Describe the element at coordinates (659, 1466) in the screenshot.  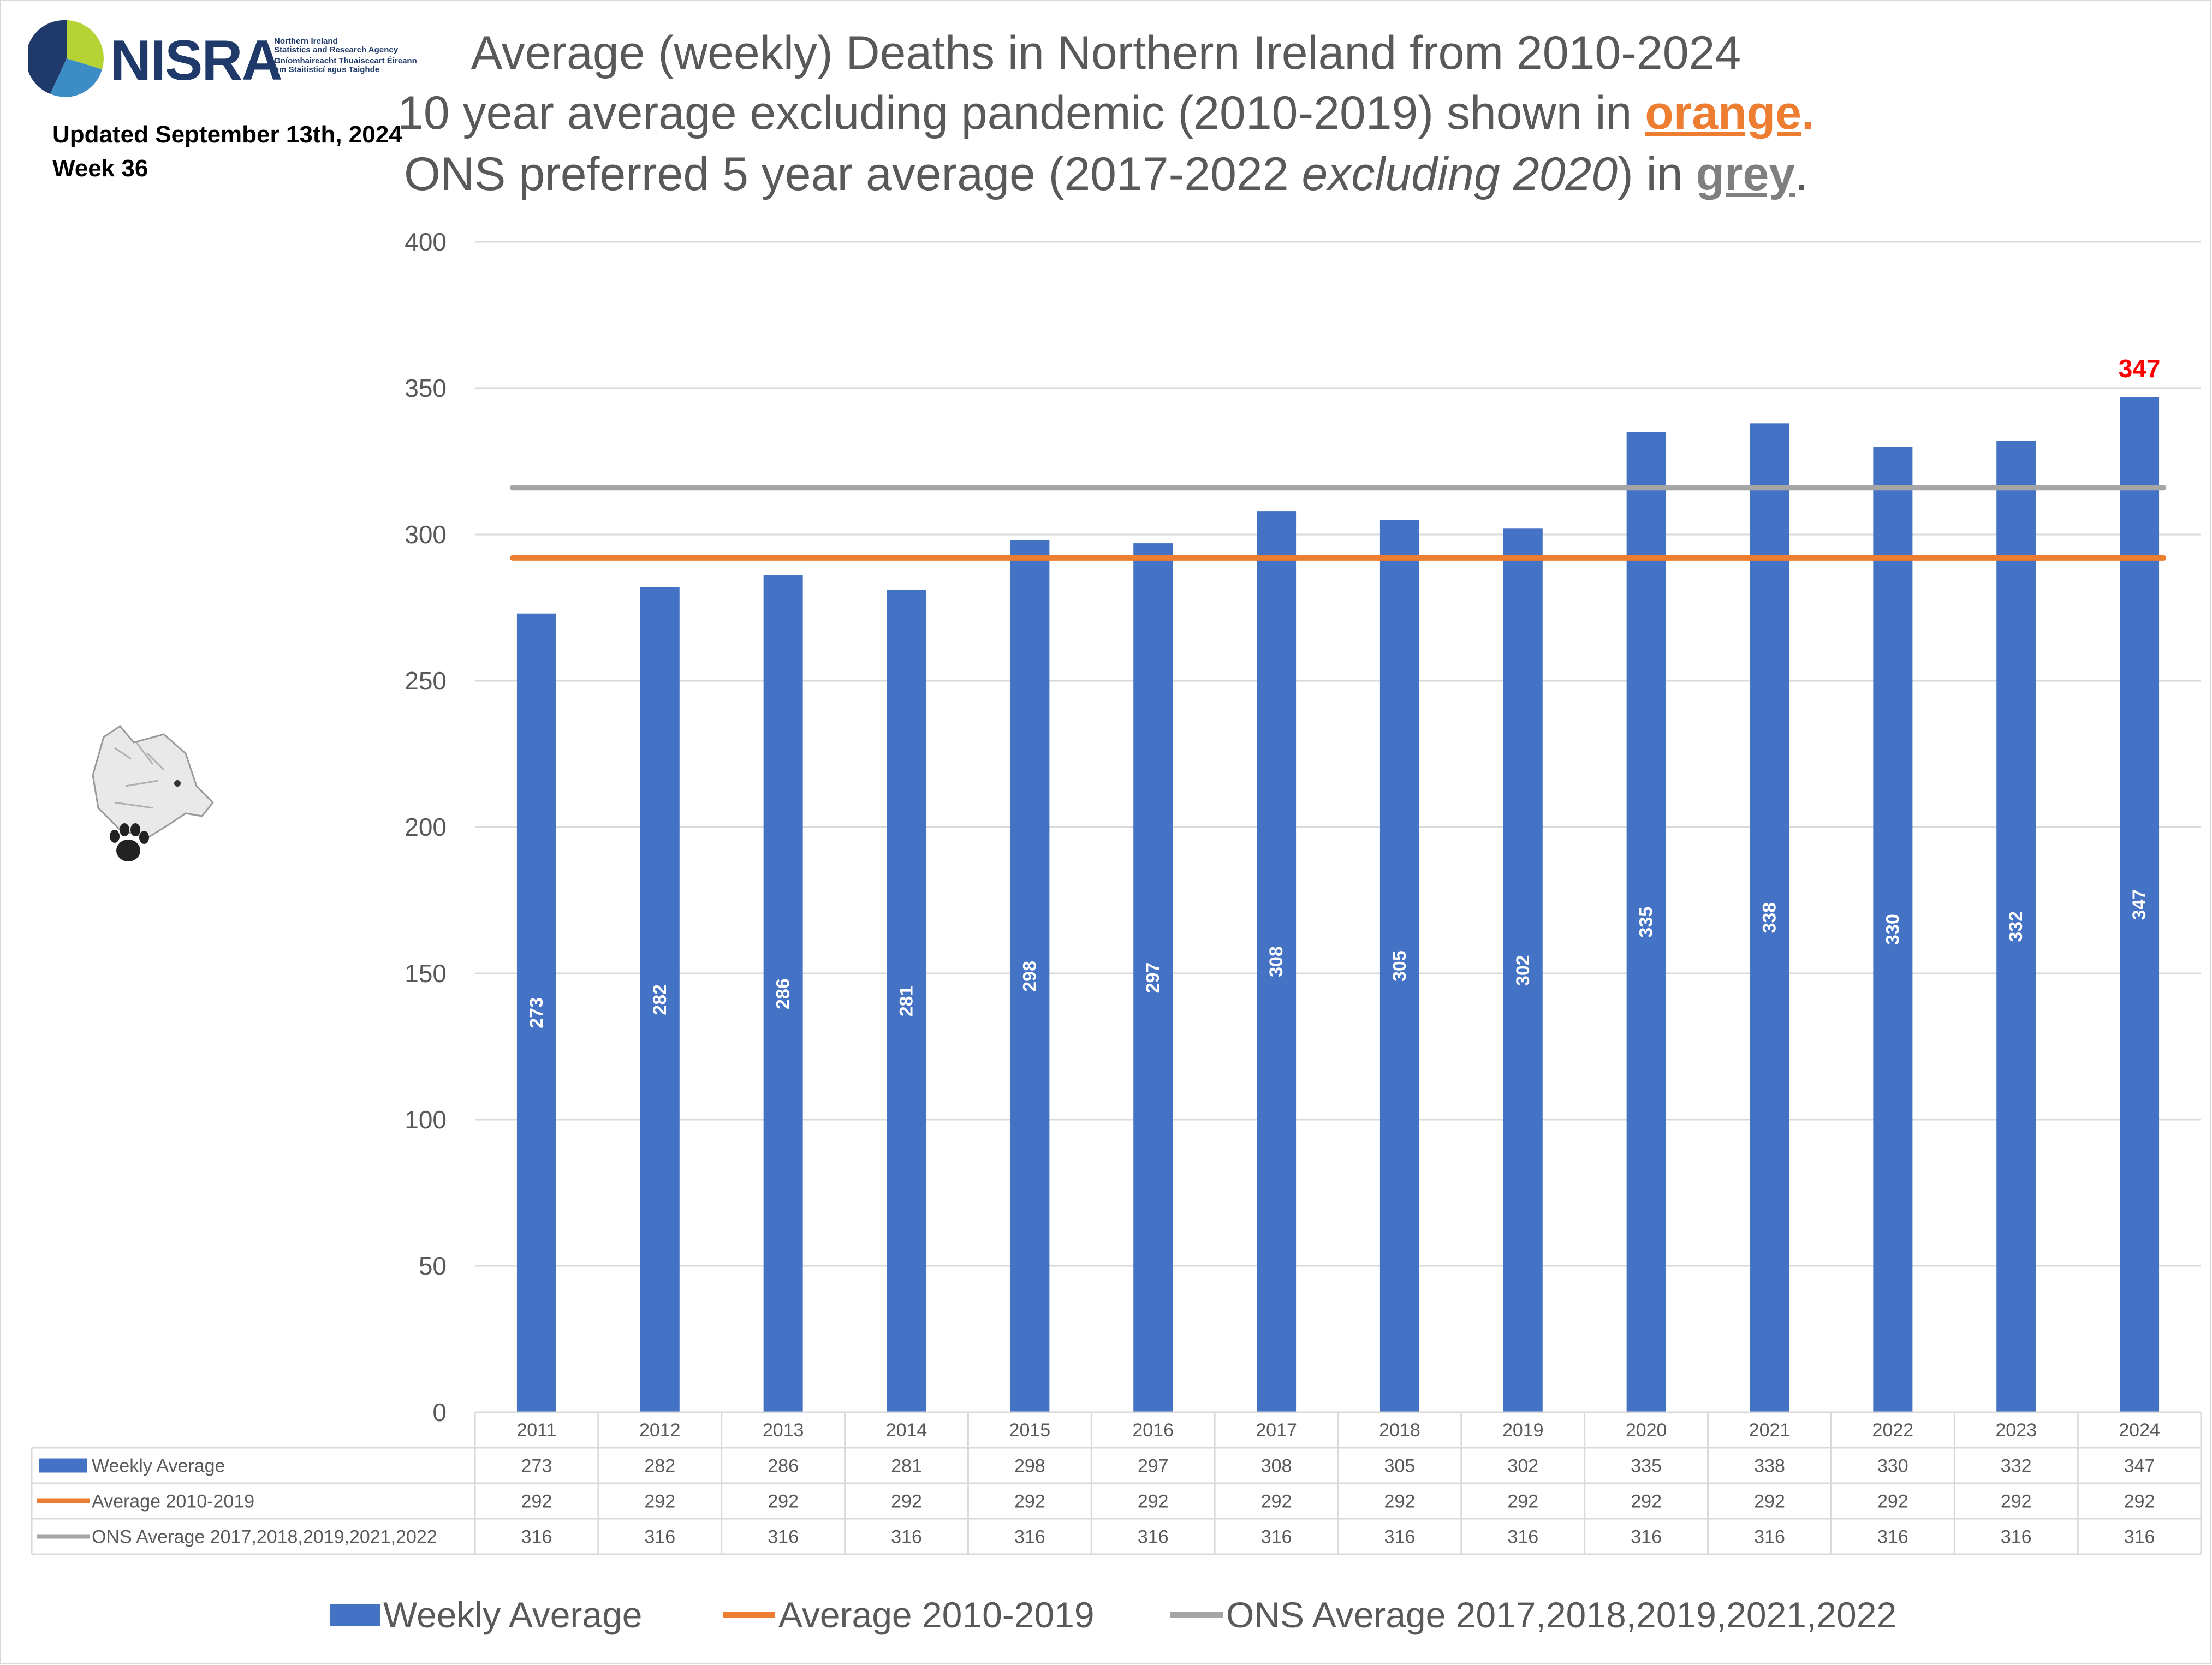
I see `table-cell: 282` at that location.